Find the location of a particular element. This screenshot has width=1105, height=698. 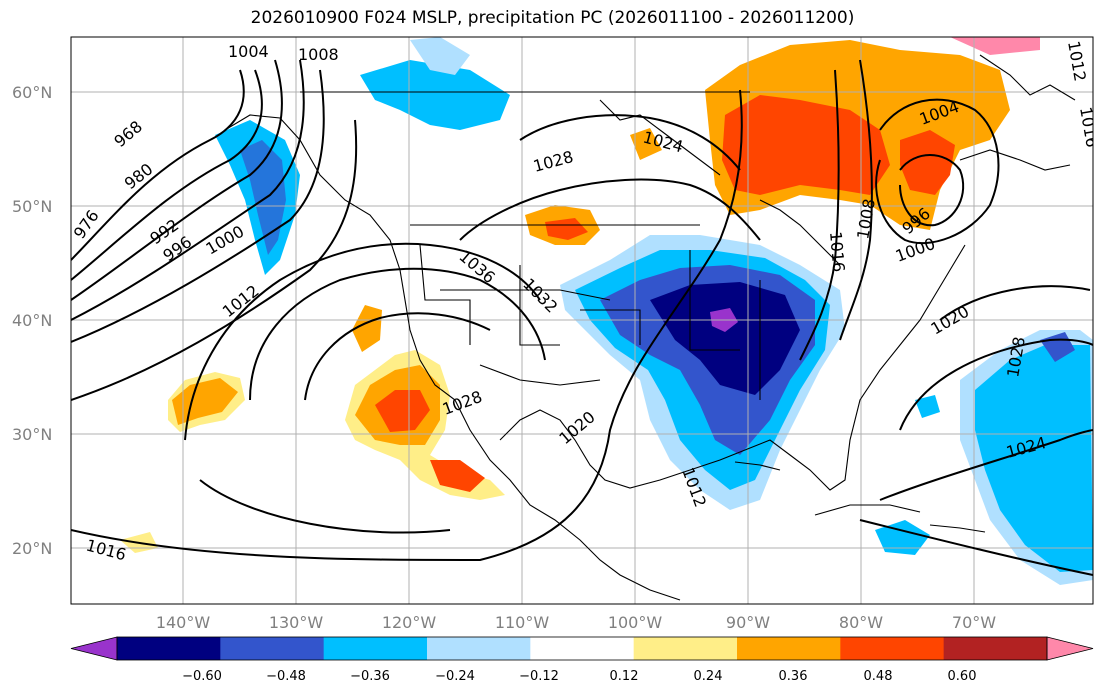

lon-label: 140°W is located at coordinates (183, 622).